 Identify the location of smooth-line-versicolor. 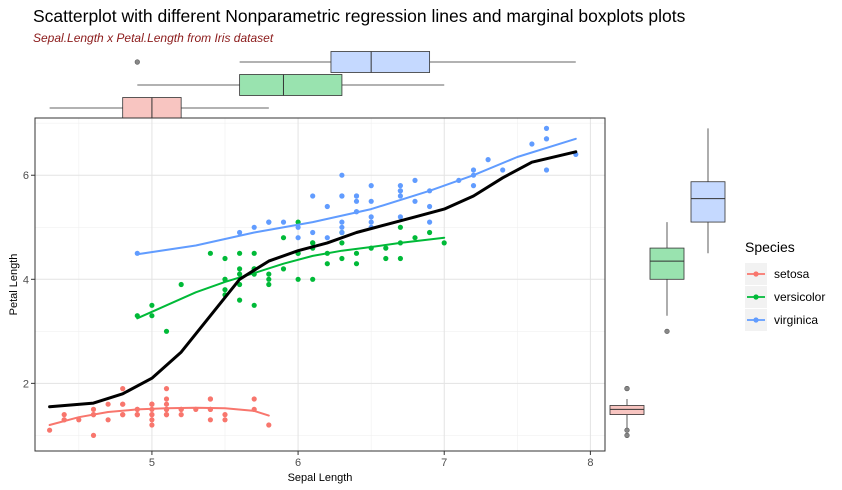
(291, 278).